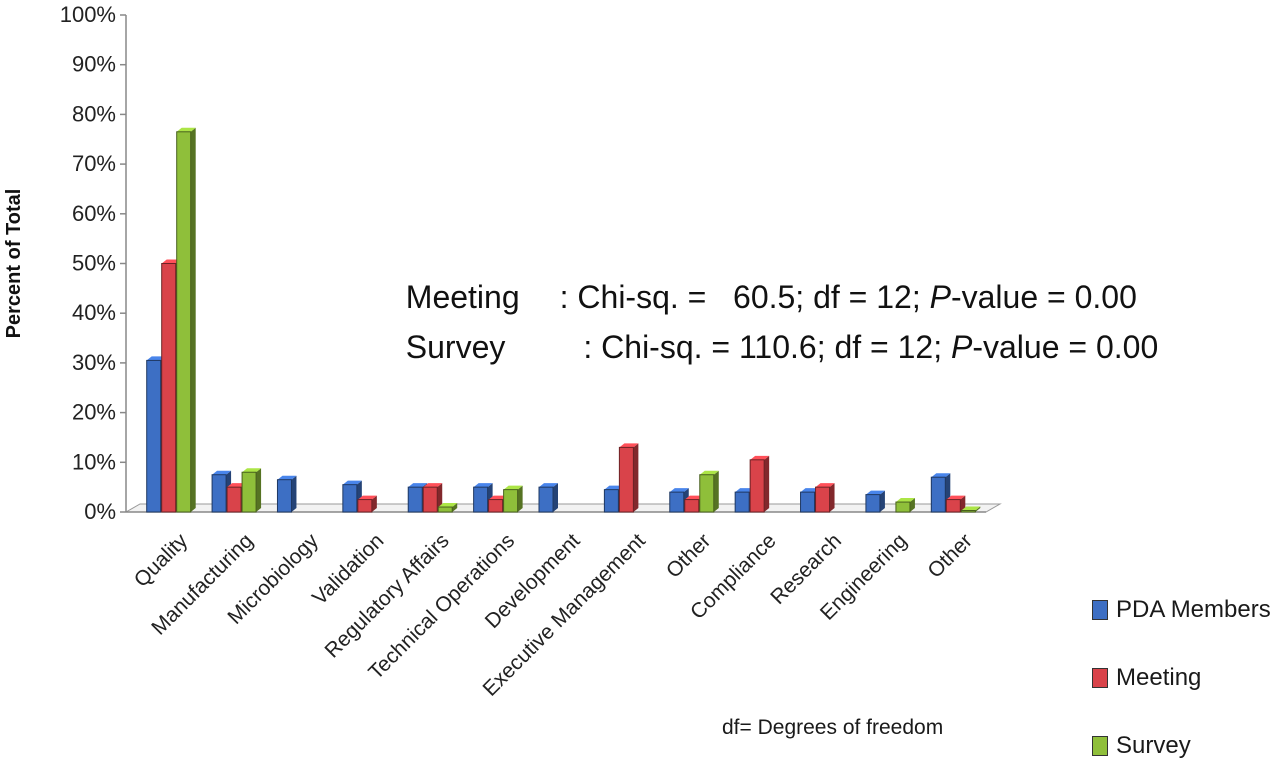  What do you see at coordinates (94, 213) in the screenshot?
I see `y-tick-label: 60%` at bounding box center [94, 213].